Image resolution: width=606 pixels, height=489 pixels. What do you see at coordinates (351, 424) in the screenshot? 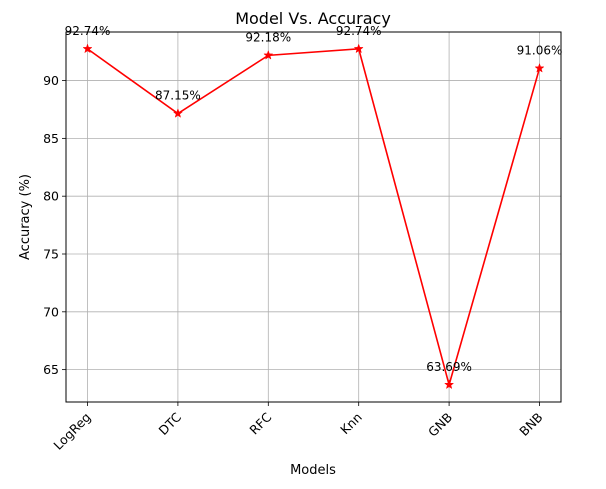
I see `x-tick-label: Knn` at bounding box center [351, 424].